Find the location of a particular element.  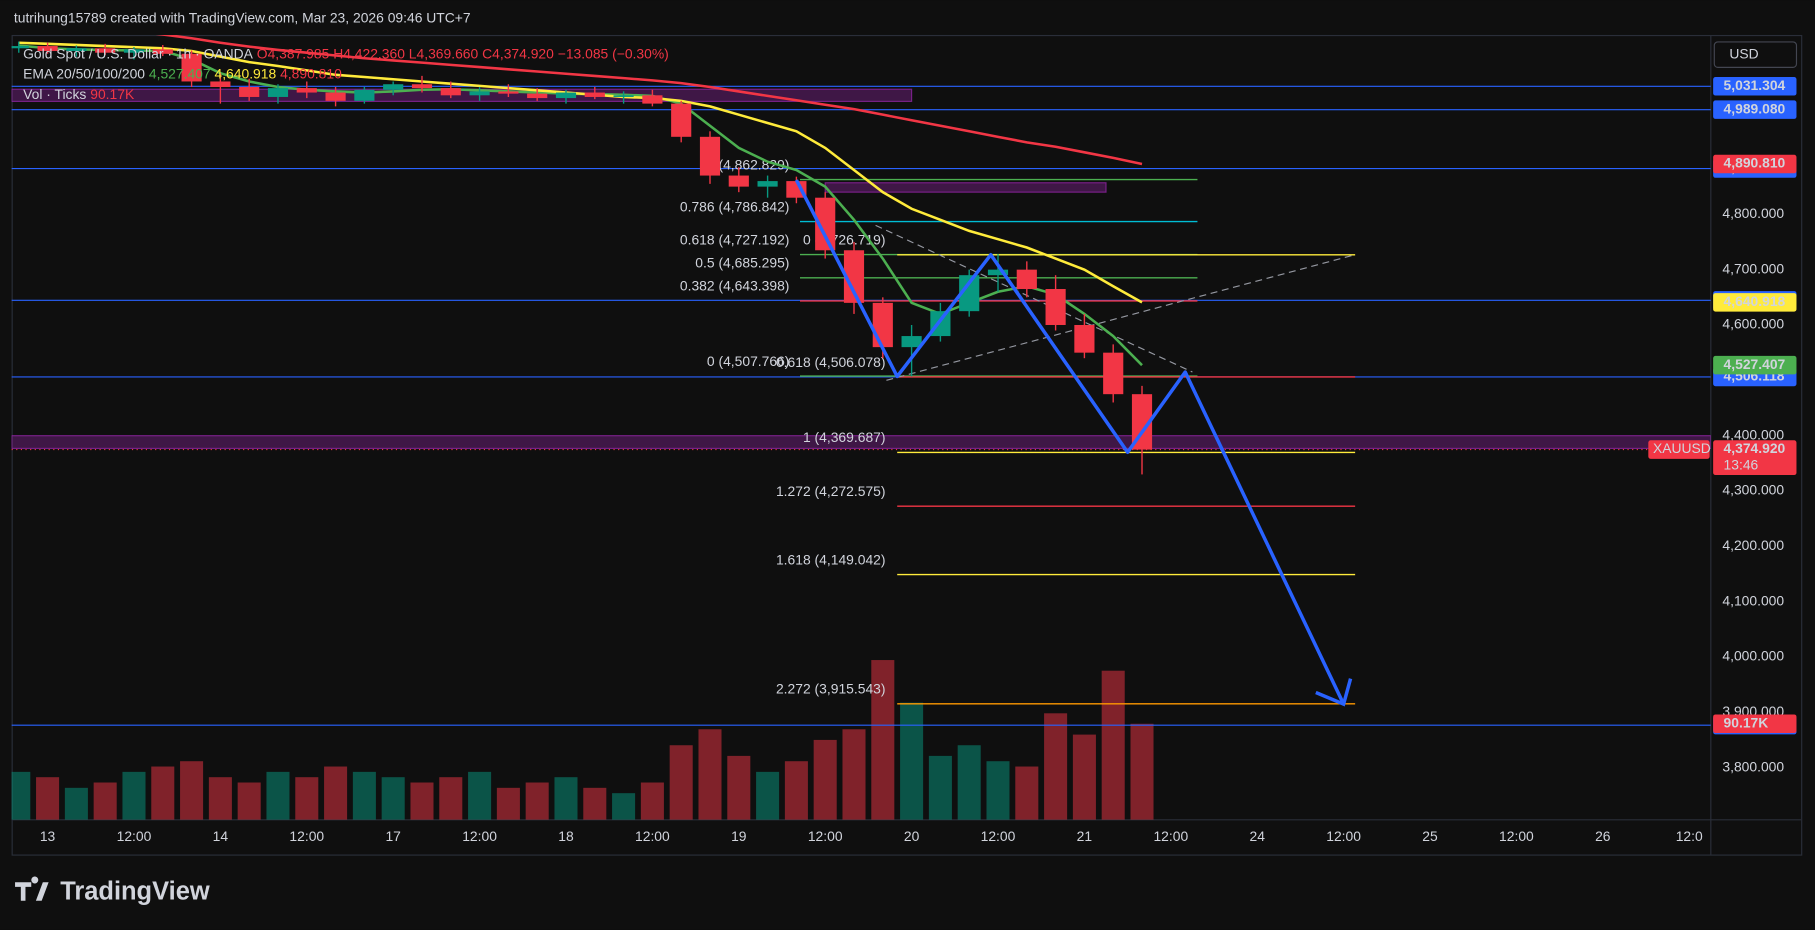

volume-legend: Vol · Ticks 90.17K is located at coordinates (79, 94).